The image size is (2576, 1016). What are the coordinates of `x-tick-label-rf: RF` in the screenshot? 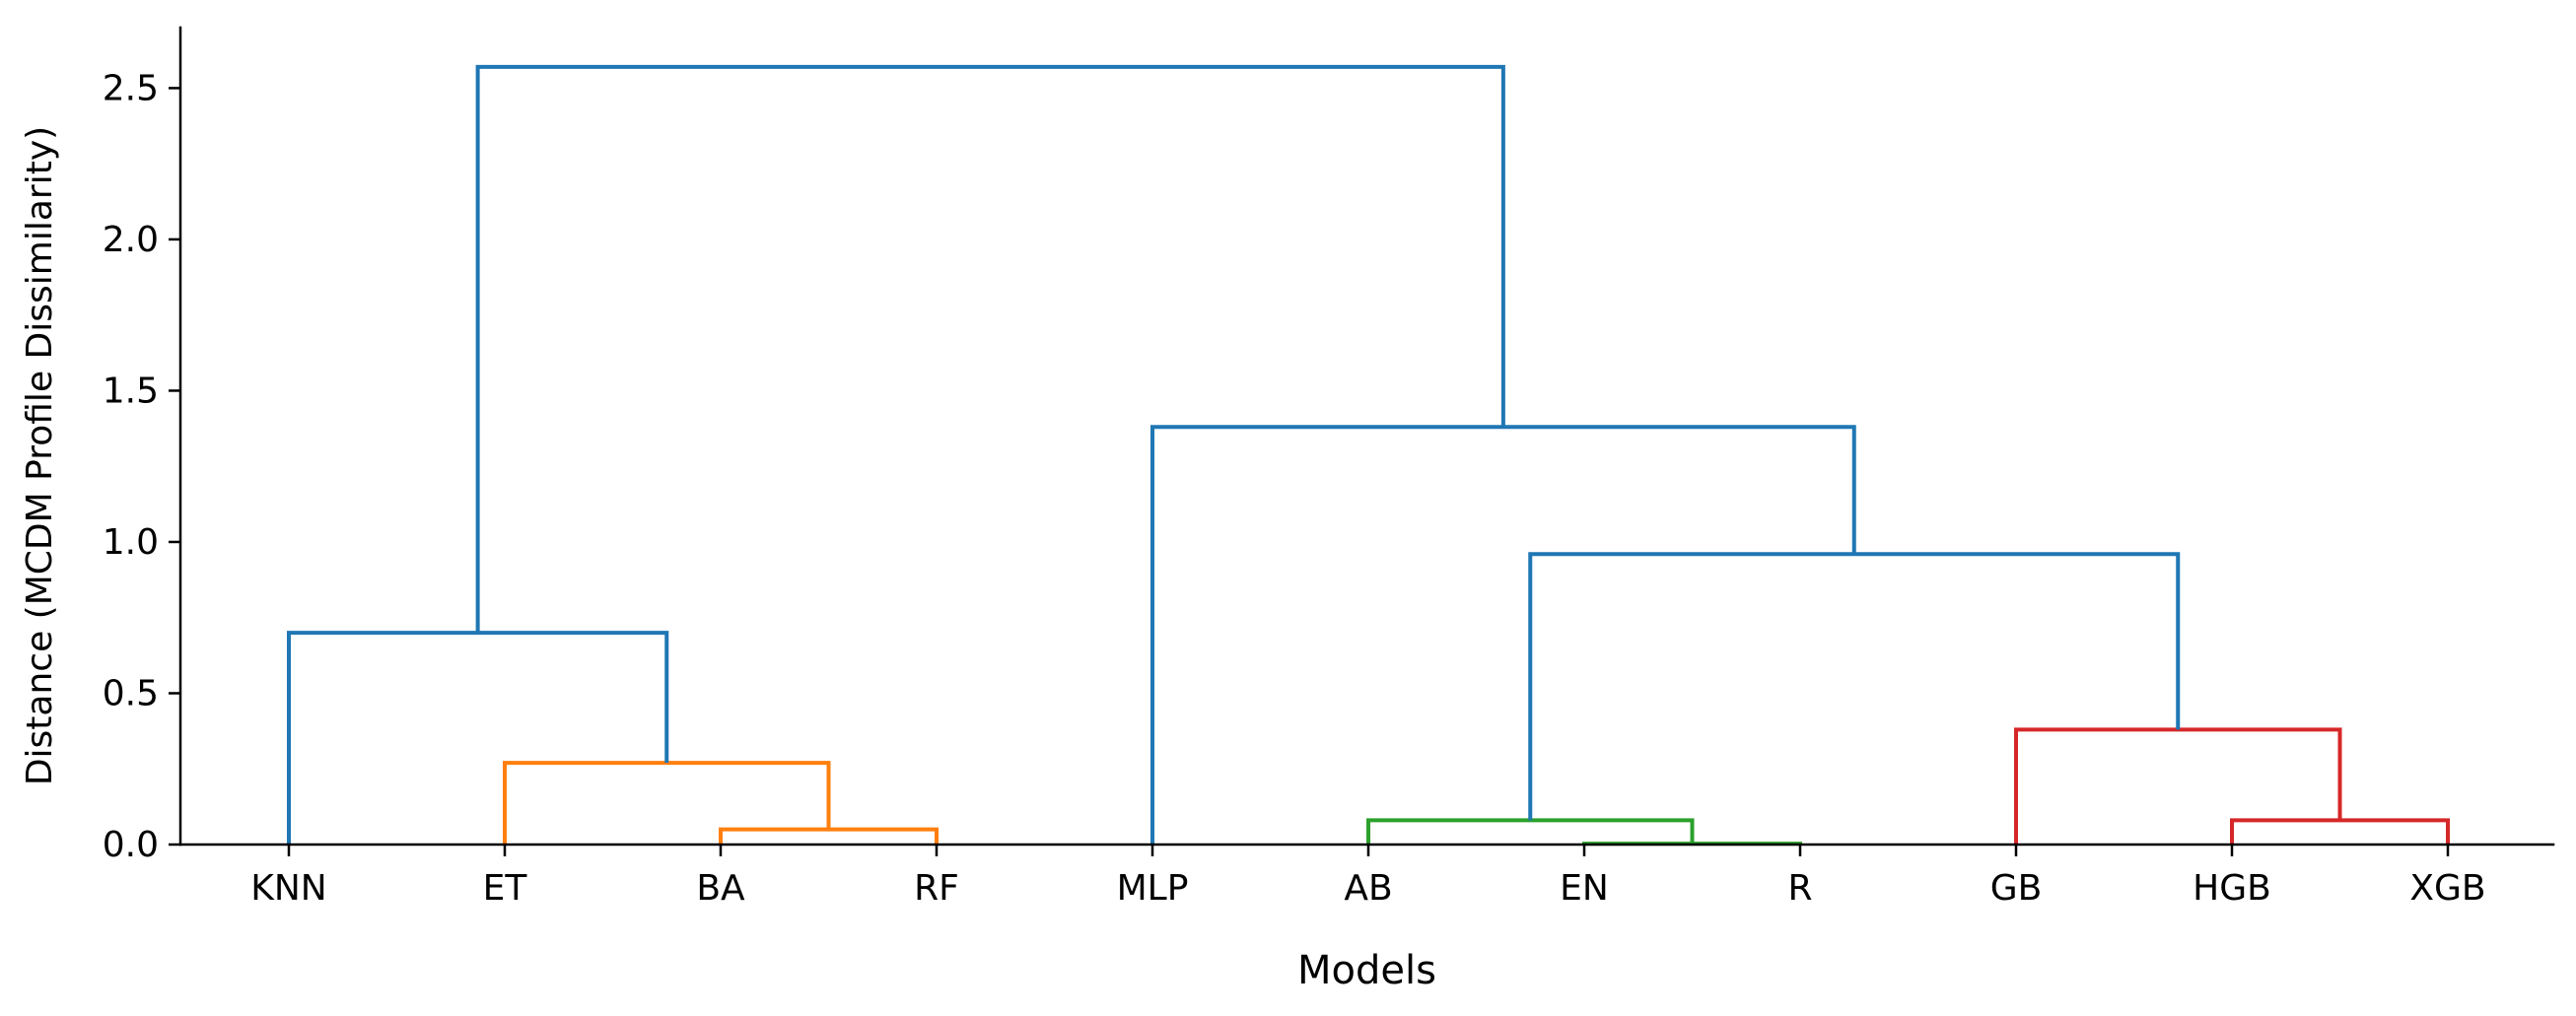 It's located at (937, 888).